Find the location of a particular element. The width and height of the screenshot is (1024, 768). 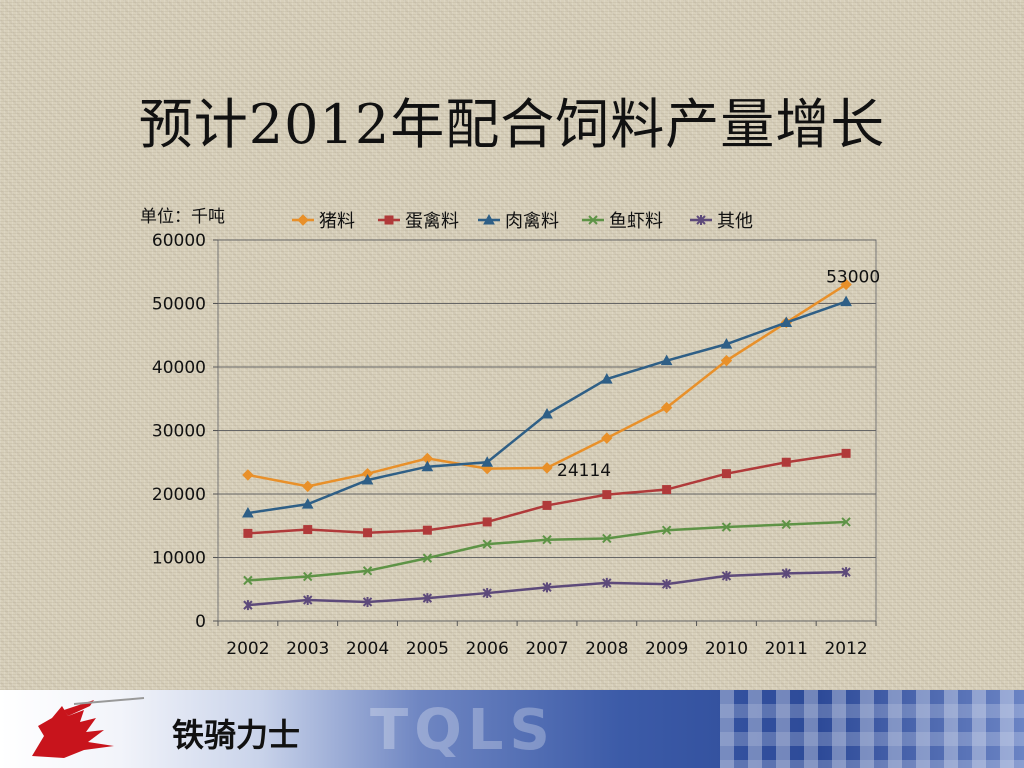

brand-name: 铁骑力士 is located at coordinates (236, 735).